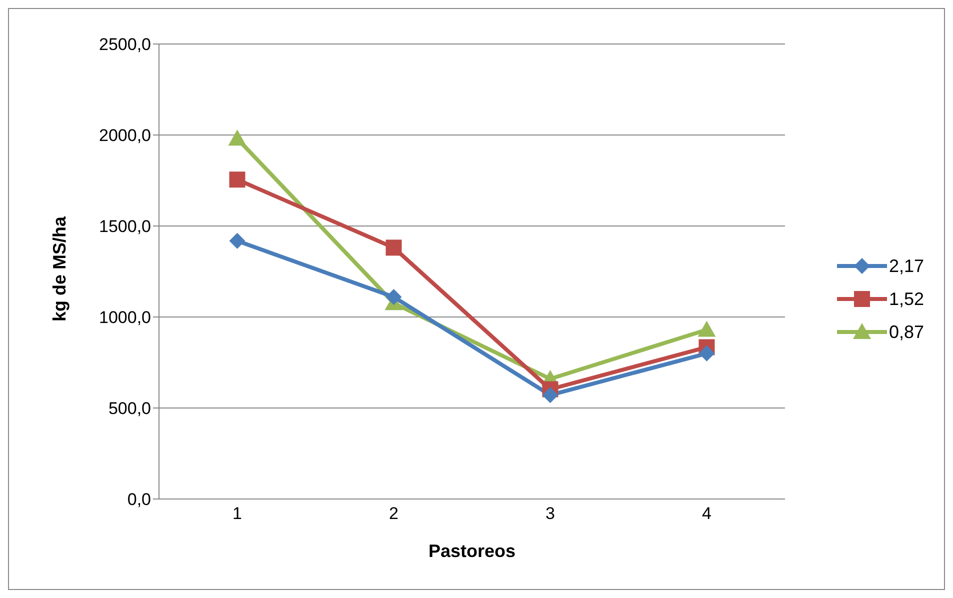 Image resolution: width=953 pixels, height=598 pixels. What do you see at coordinates (393, 514) in the screenshot?
I see `x-tick-label: 2` at bounding box center [393, 514].